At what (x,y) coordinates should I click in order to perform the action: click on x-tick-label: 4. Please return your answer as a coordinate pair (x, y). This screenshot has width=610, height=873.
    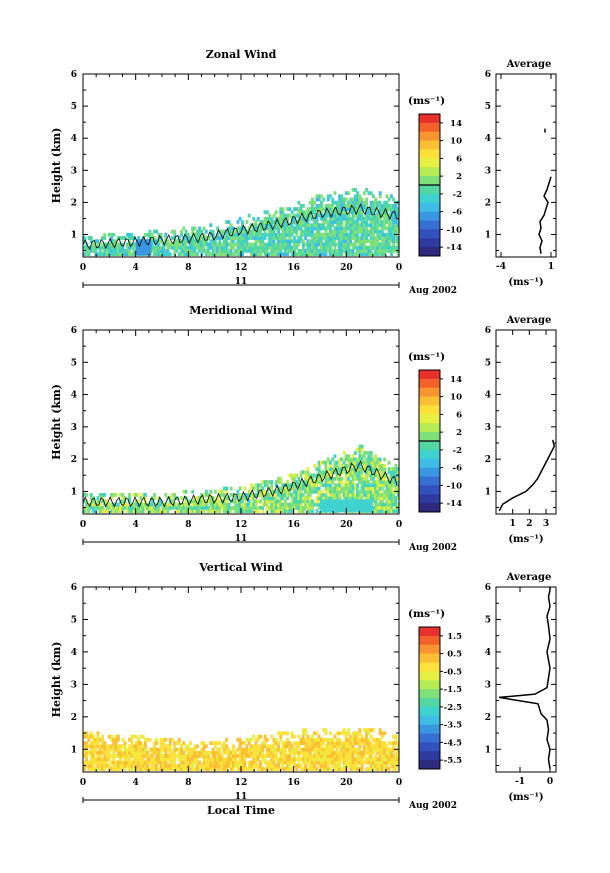
    Looking at the image, I should click on (136, 268).